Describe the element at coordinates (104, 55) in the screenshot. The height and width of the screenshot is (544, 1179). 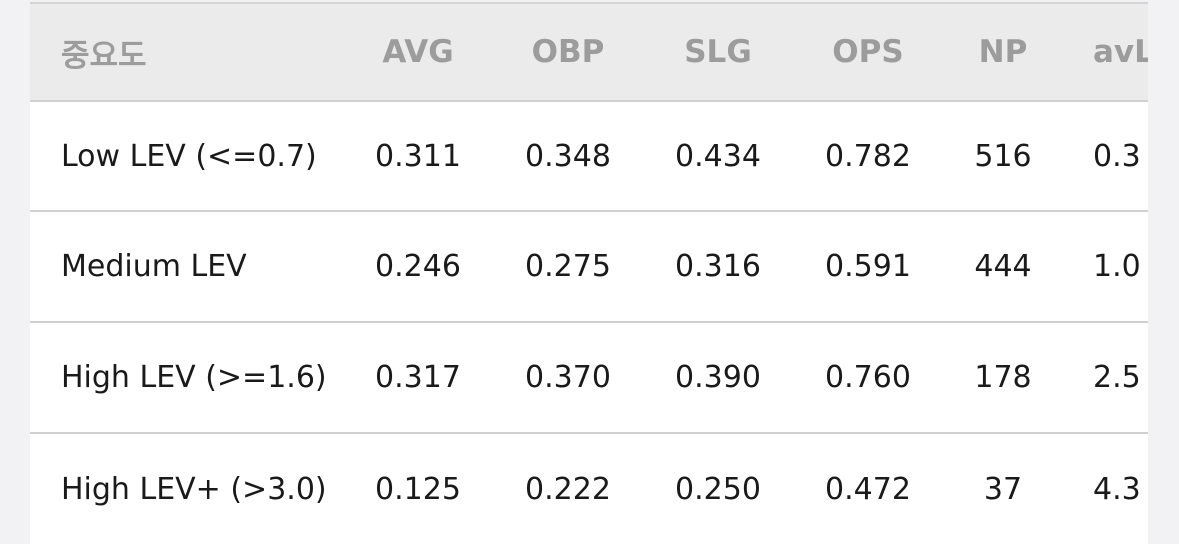
I see `row-label: 중요도` at that location.